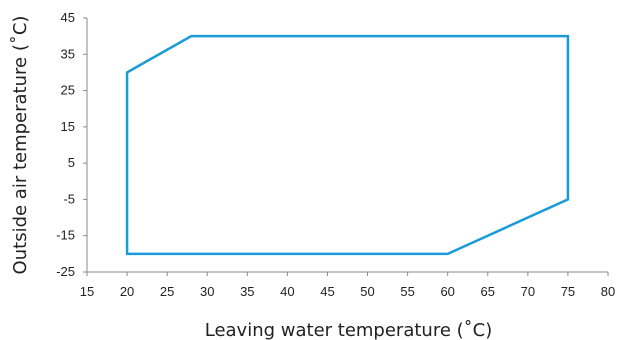 The height and width of the screenshot is (340, 627). Describe the element at coordinates (347, 285) in the screenshot. I see `x-axis-ticks: 15 20 25 30 35 40 45 50 55 60 65 70 75 80` at that location.